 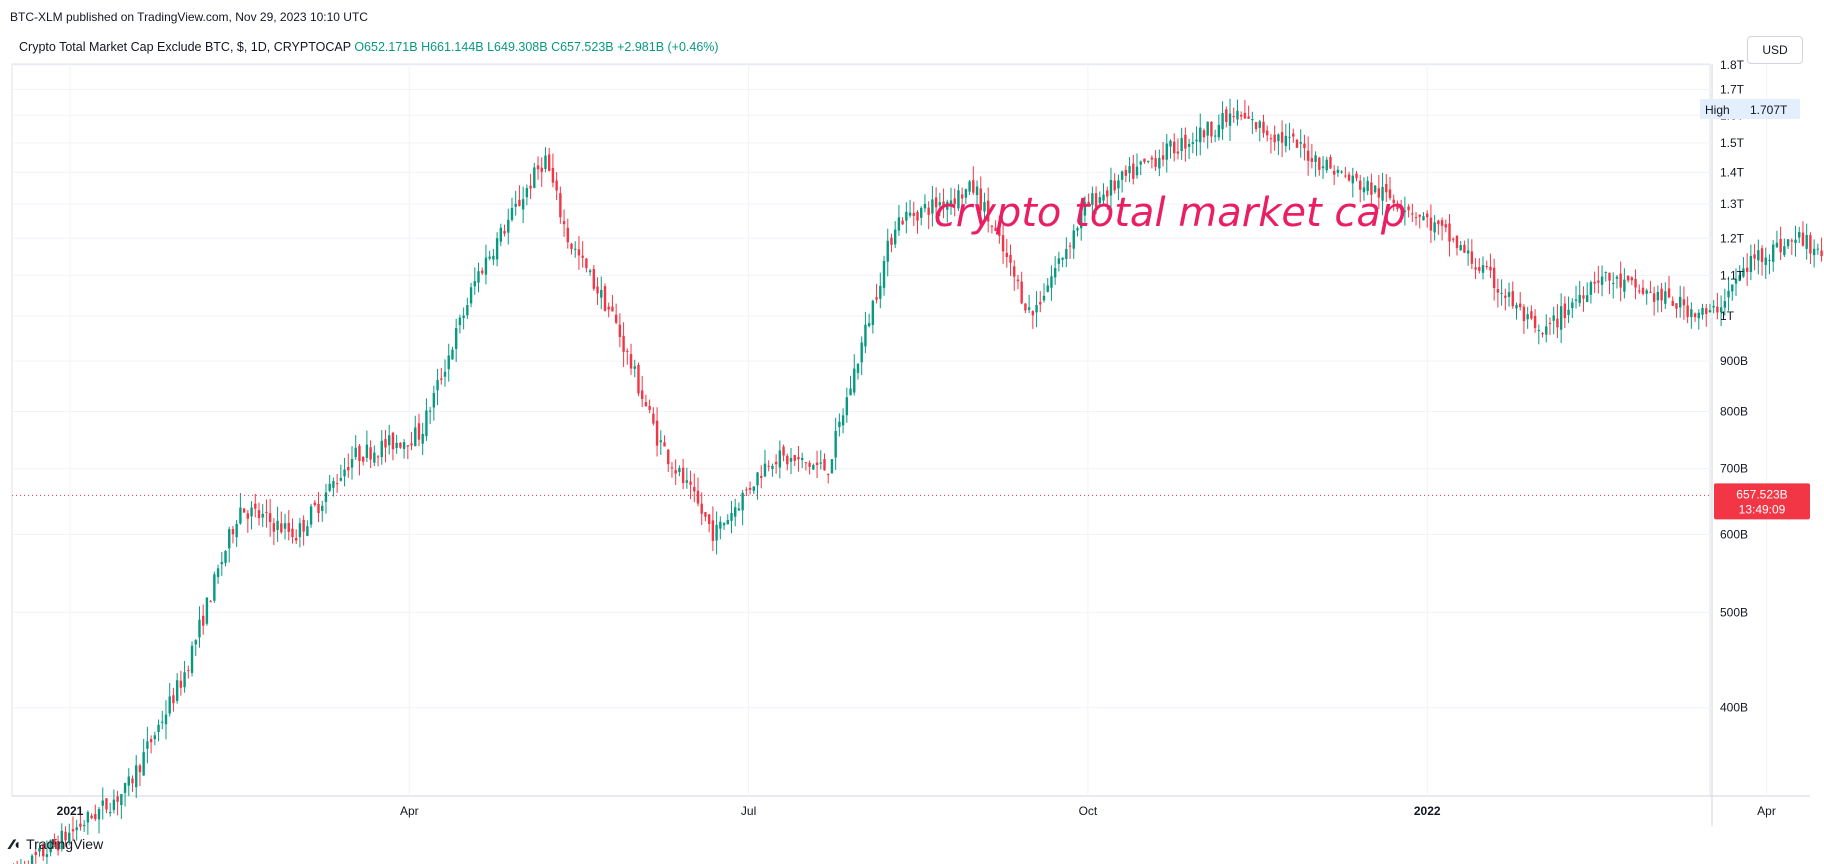 I want to click on ohlc-change: +2.981B (+0.46%), so click(x=668, y=47).